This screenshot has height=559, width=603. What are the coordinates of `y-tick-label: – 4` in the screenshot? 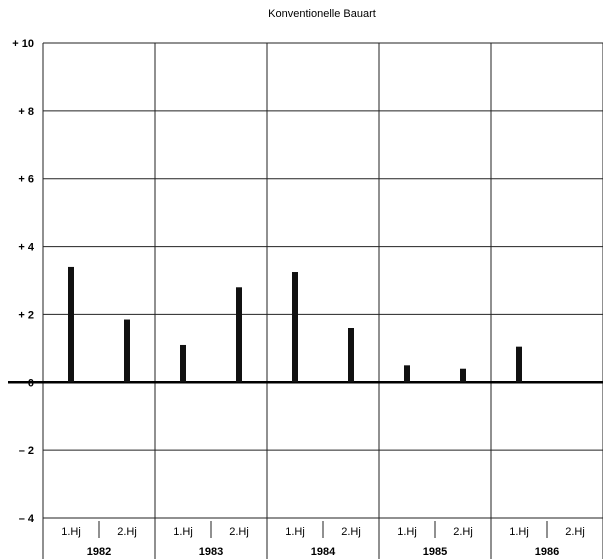 It's located at (27, 519).